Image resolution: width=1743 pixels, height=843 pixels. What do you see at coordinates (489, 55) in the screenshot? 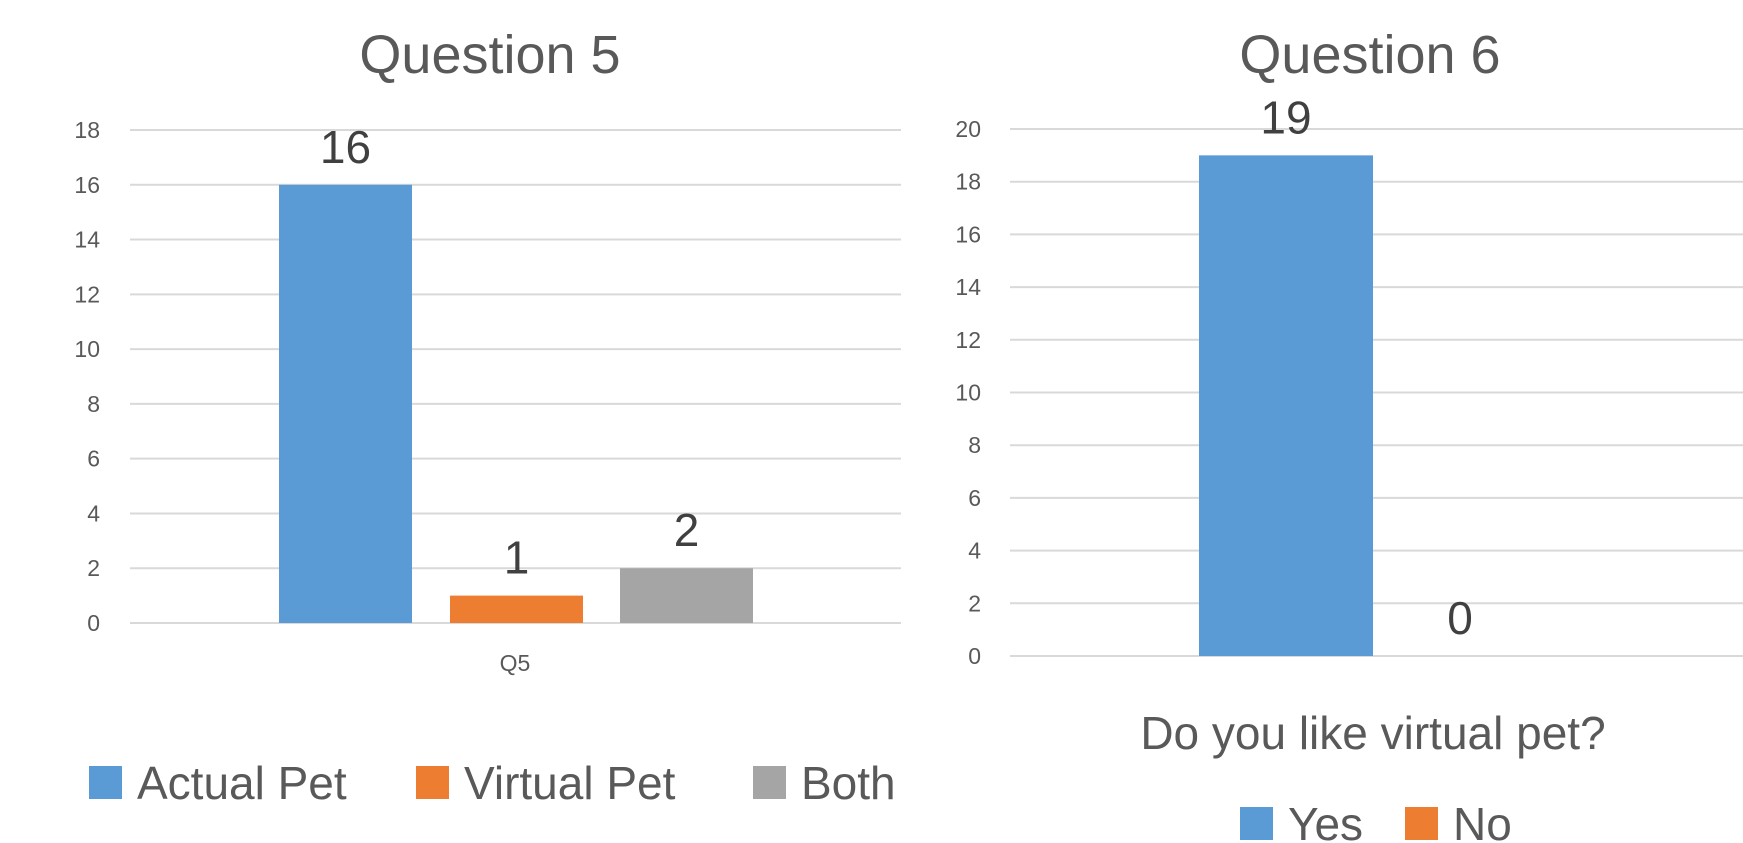
I see `chart-title: Question 5` at bounding box center [489, 55].